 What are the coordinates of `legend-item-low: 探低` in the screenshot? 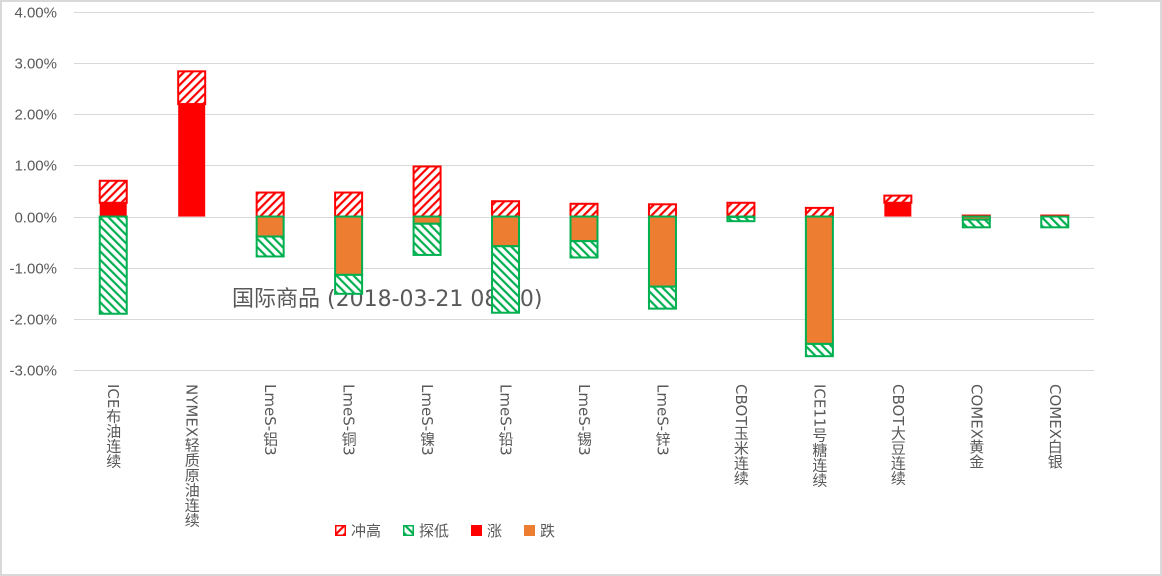 It's located at (426, 530).